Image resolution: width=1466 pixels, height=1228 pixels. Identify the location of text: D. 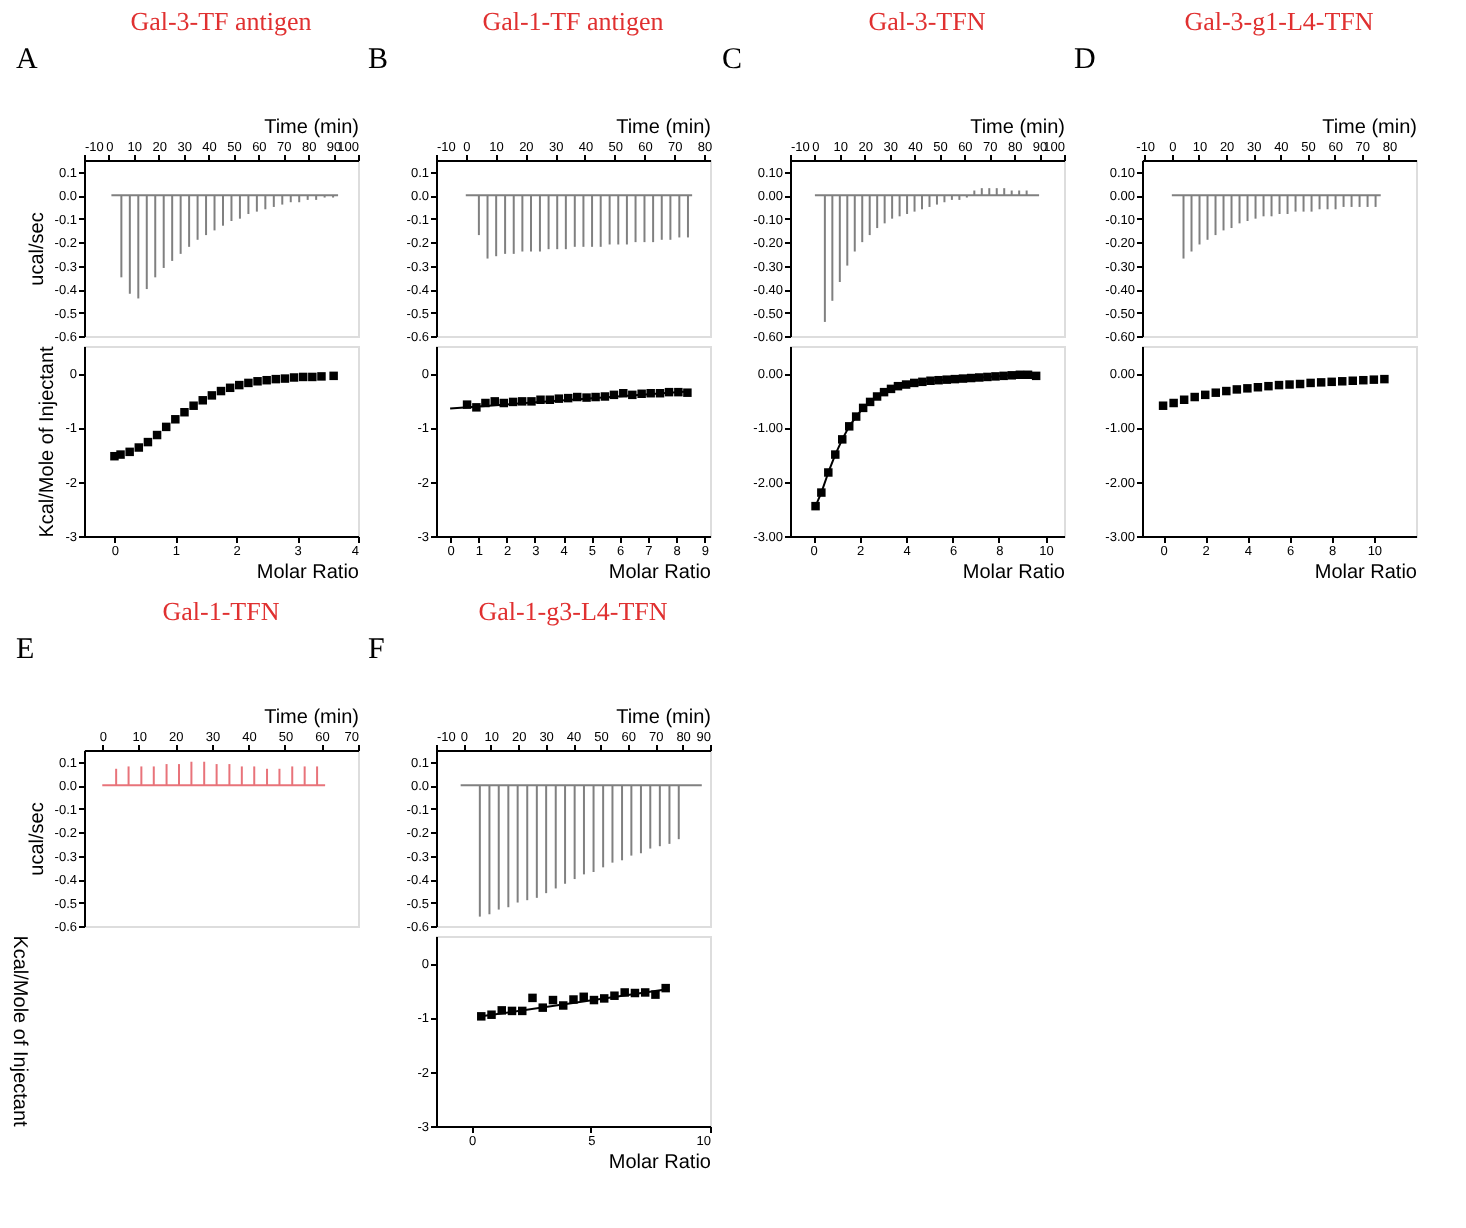
(1085, 60).